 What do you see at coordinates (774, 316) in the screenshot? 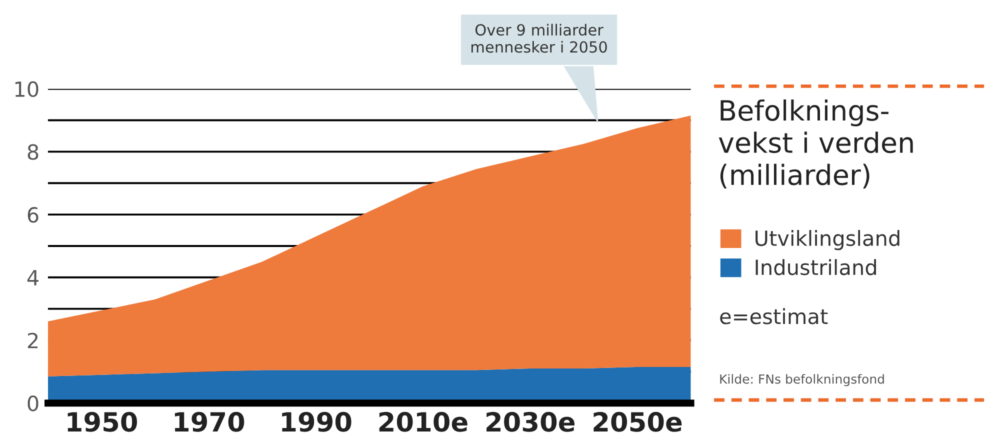
I see `text: e=estimat` at bounding box center [774, 316].